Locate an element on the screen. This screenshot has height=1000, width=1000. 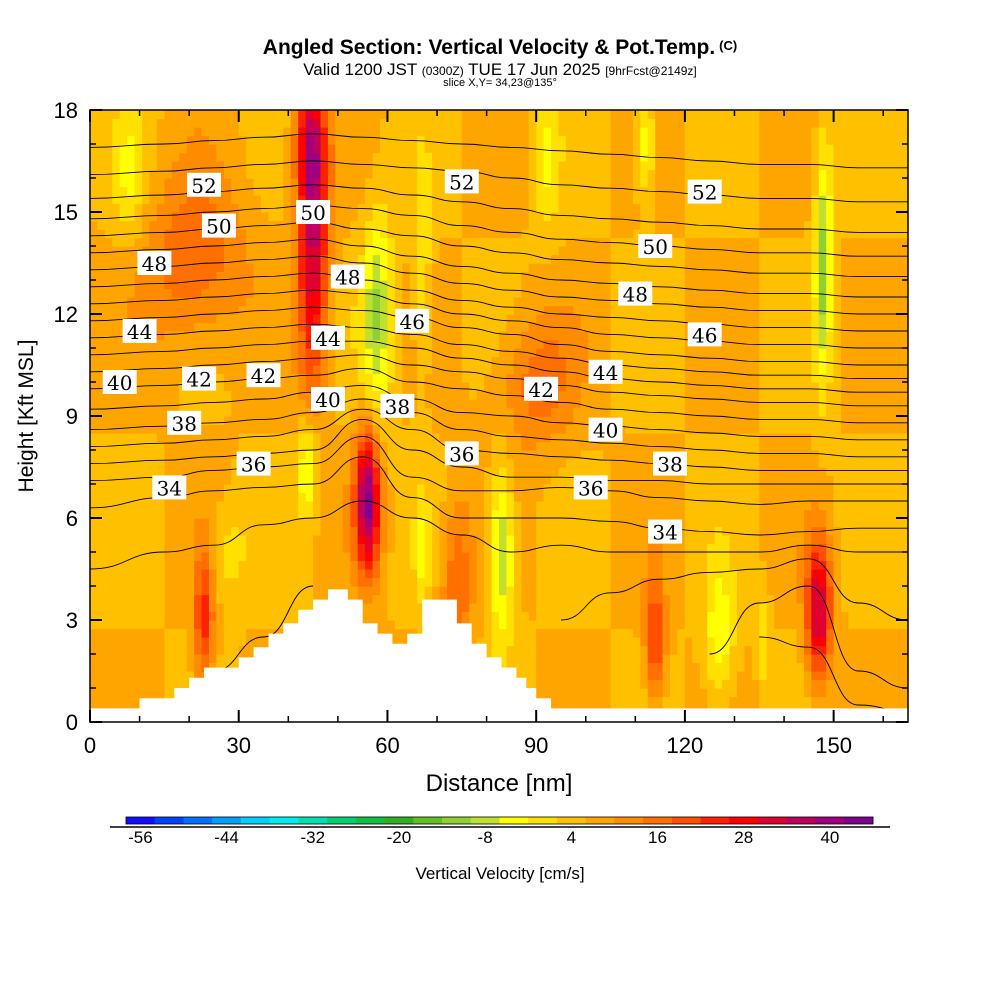
y-axis-label: Height [Kft MSL] is located at coordinates (26, 416).